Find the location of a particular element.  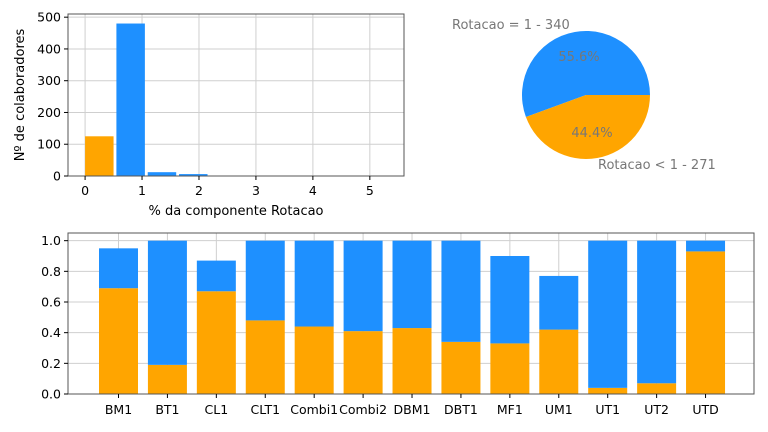

histogram-x-tick-label: 1 is located at coordinates (142, 190).